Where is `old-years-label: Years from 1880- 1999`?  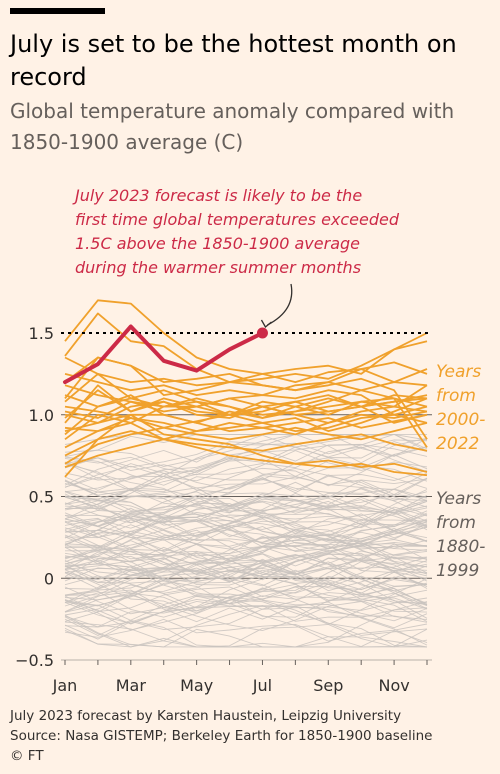 old-years-label: Years from 1880- 1999 is located at coordinates (461, 535).